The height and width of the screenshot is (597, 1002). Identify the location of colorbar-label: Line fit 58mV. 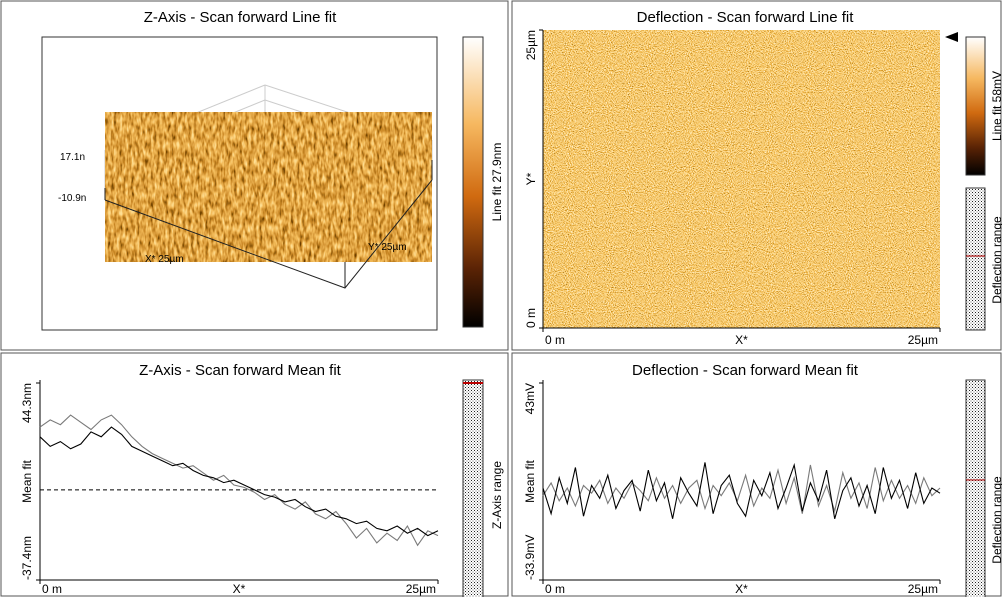
(996, 106).